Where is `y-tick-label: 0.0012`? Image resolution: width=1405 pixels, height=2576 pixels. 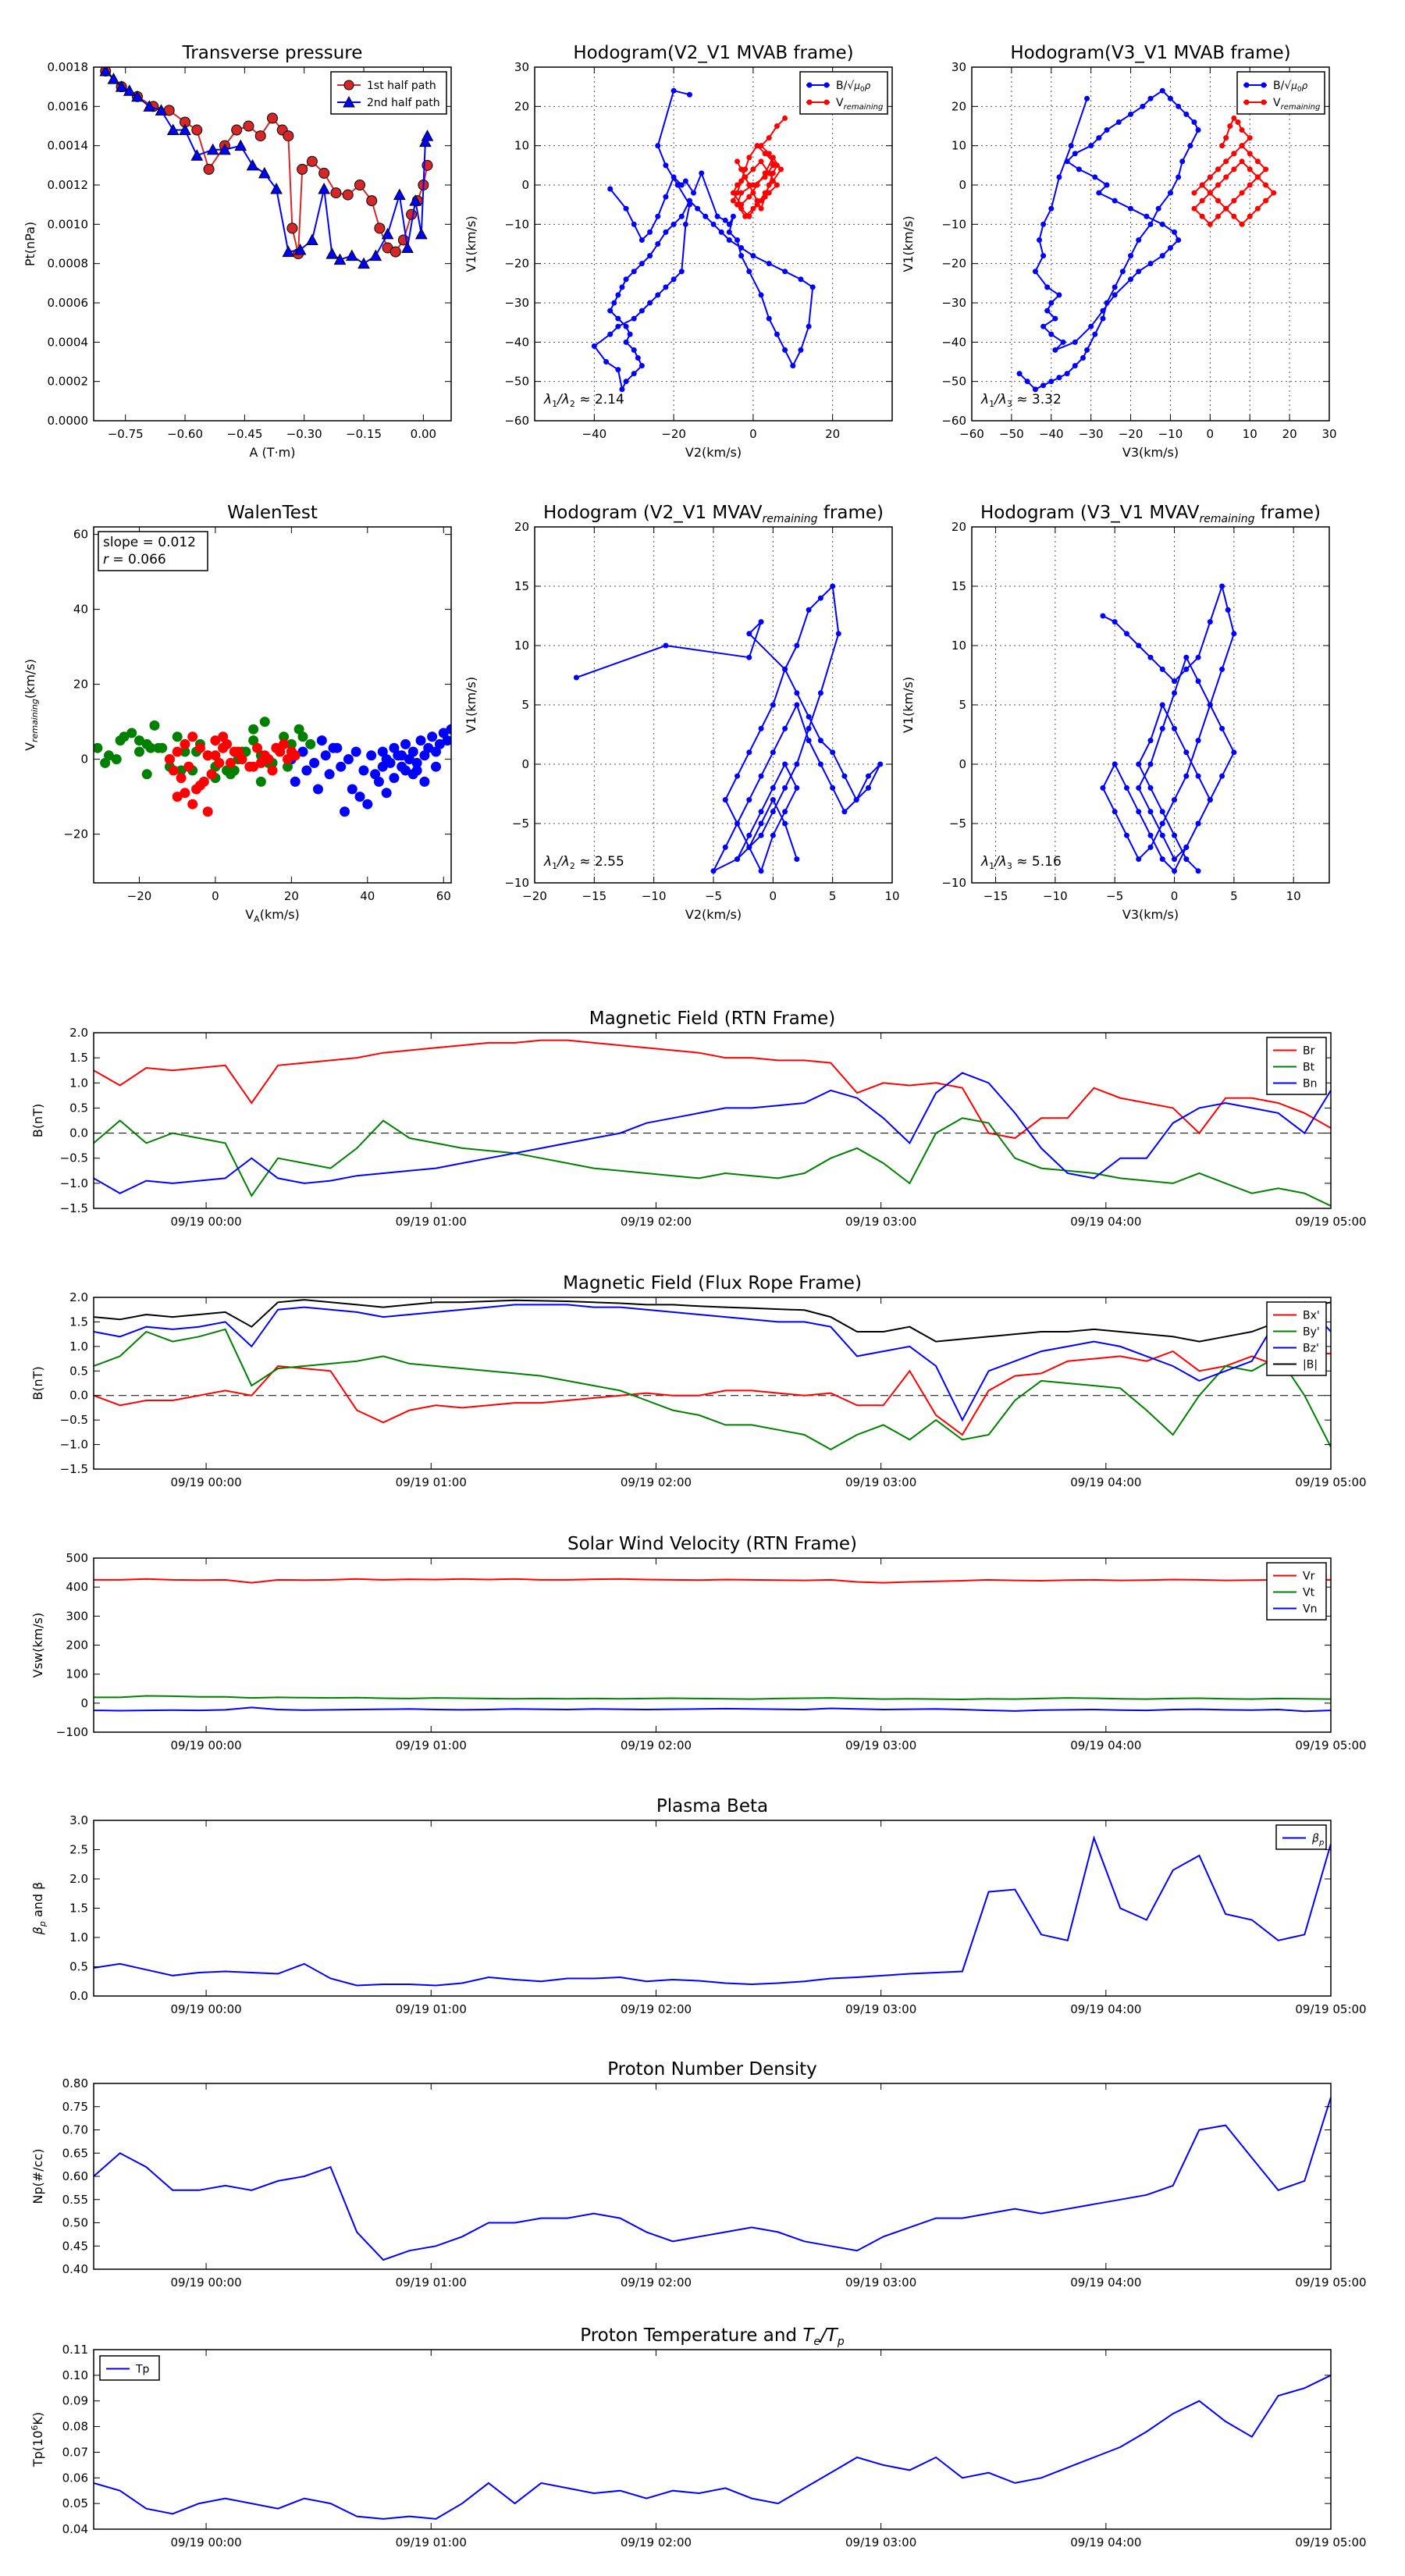 y-tick-label: 0.0012 is located at coordinates (68, 185).